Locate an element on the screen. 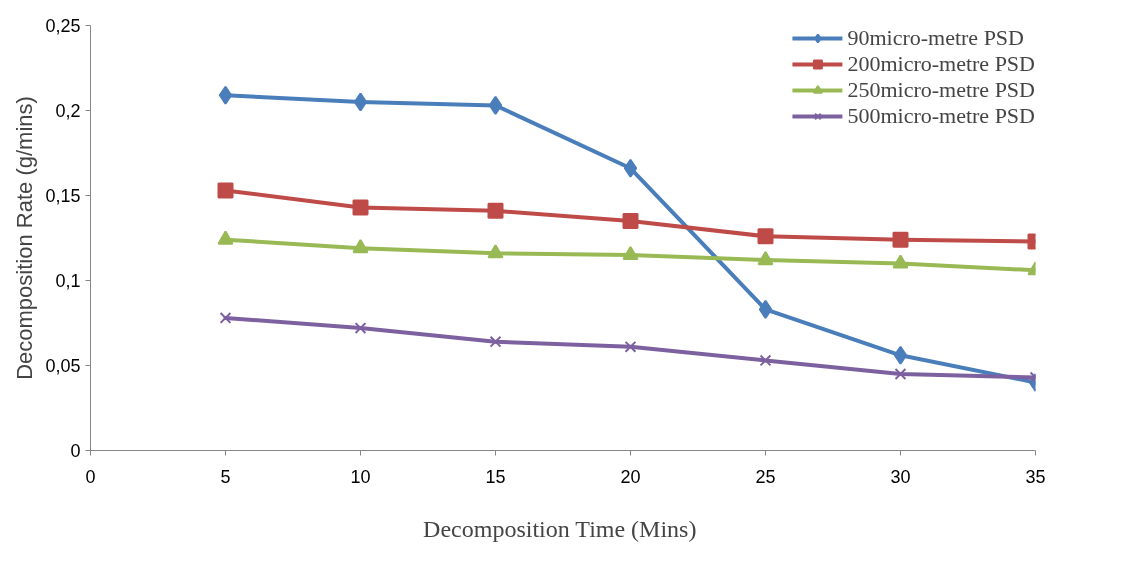 This screenshot has height=568, width=1133. y-axis-title: Decomposition Rate (g/mins) is located at coordinates (25, 238).